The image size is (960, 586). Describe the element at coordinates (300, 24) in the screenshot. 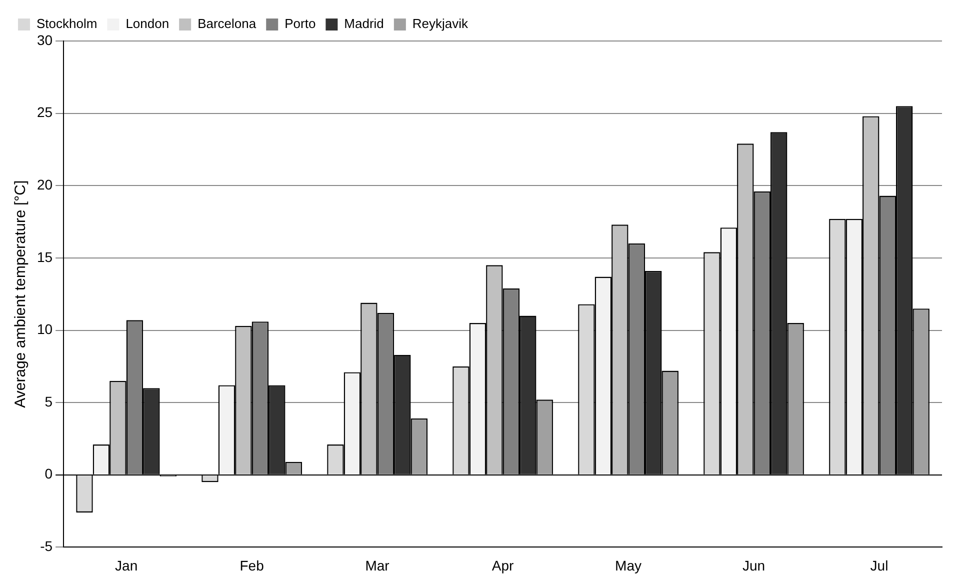

I see `legend-label: Porto` at that location.